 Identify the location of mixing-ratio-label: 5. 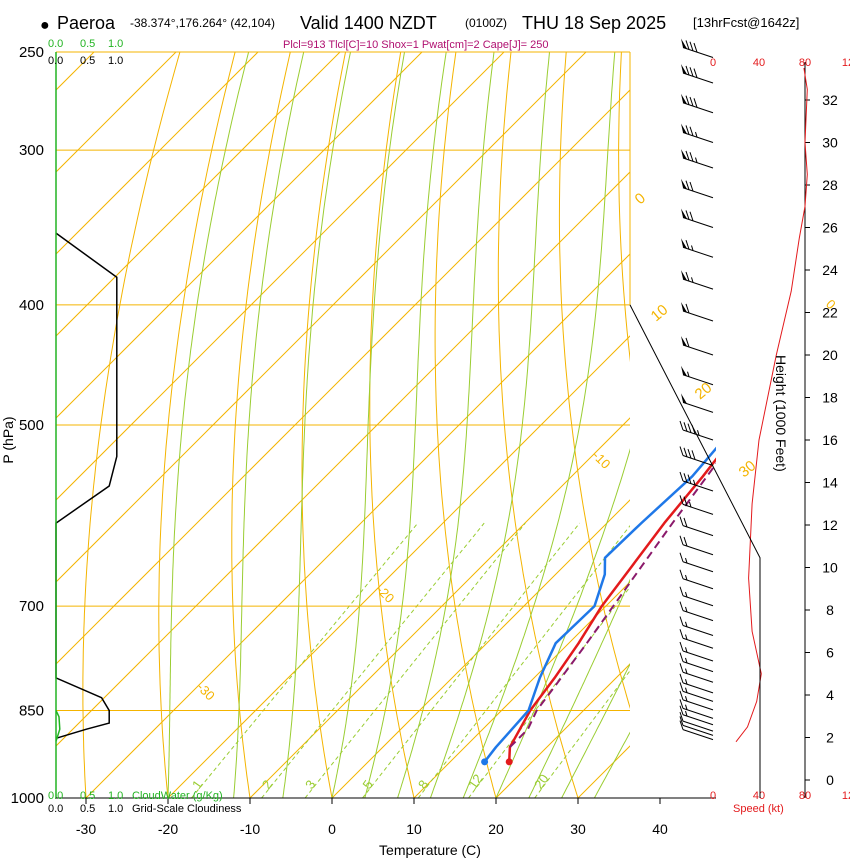
(367, 784).